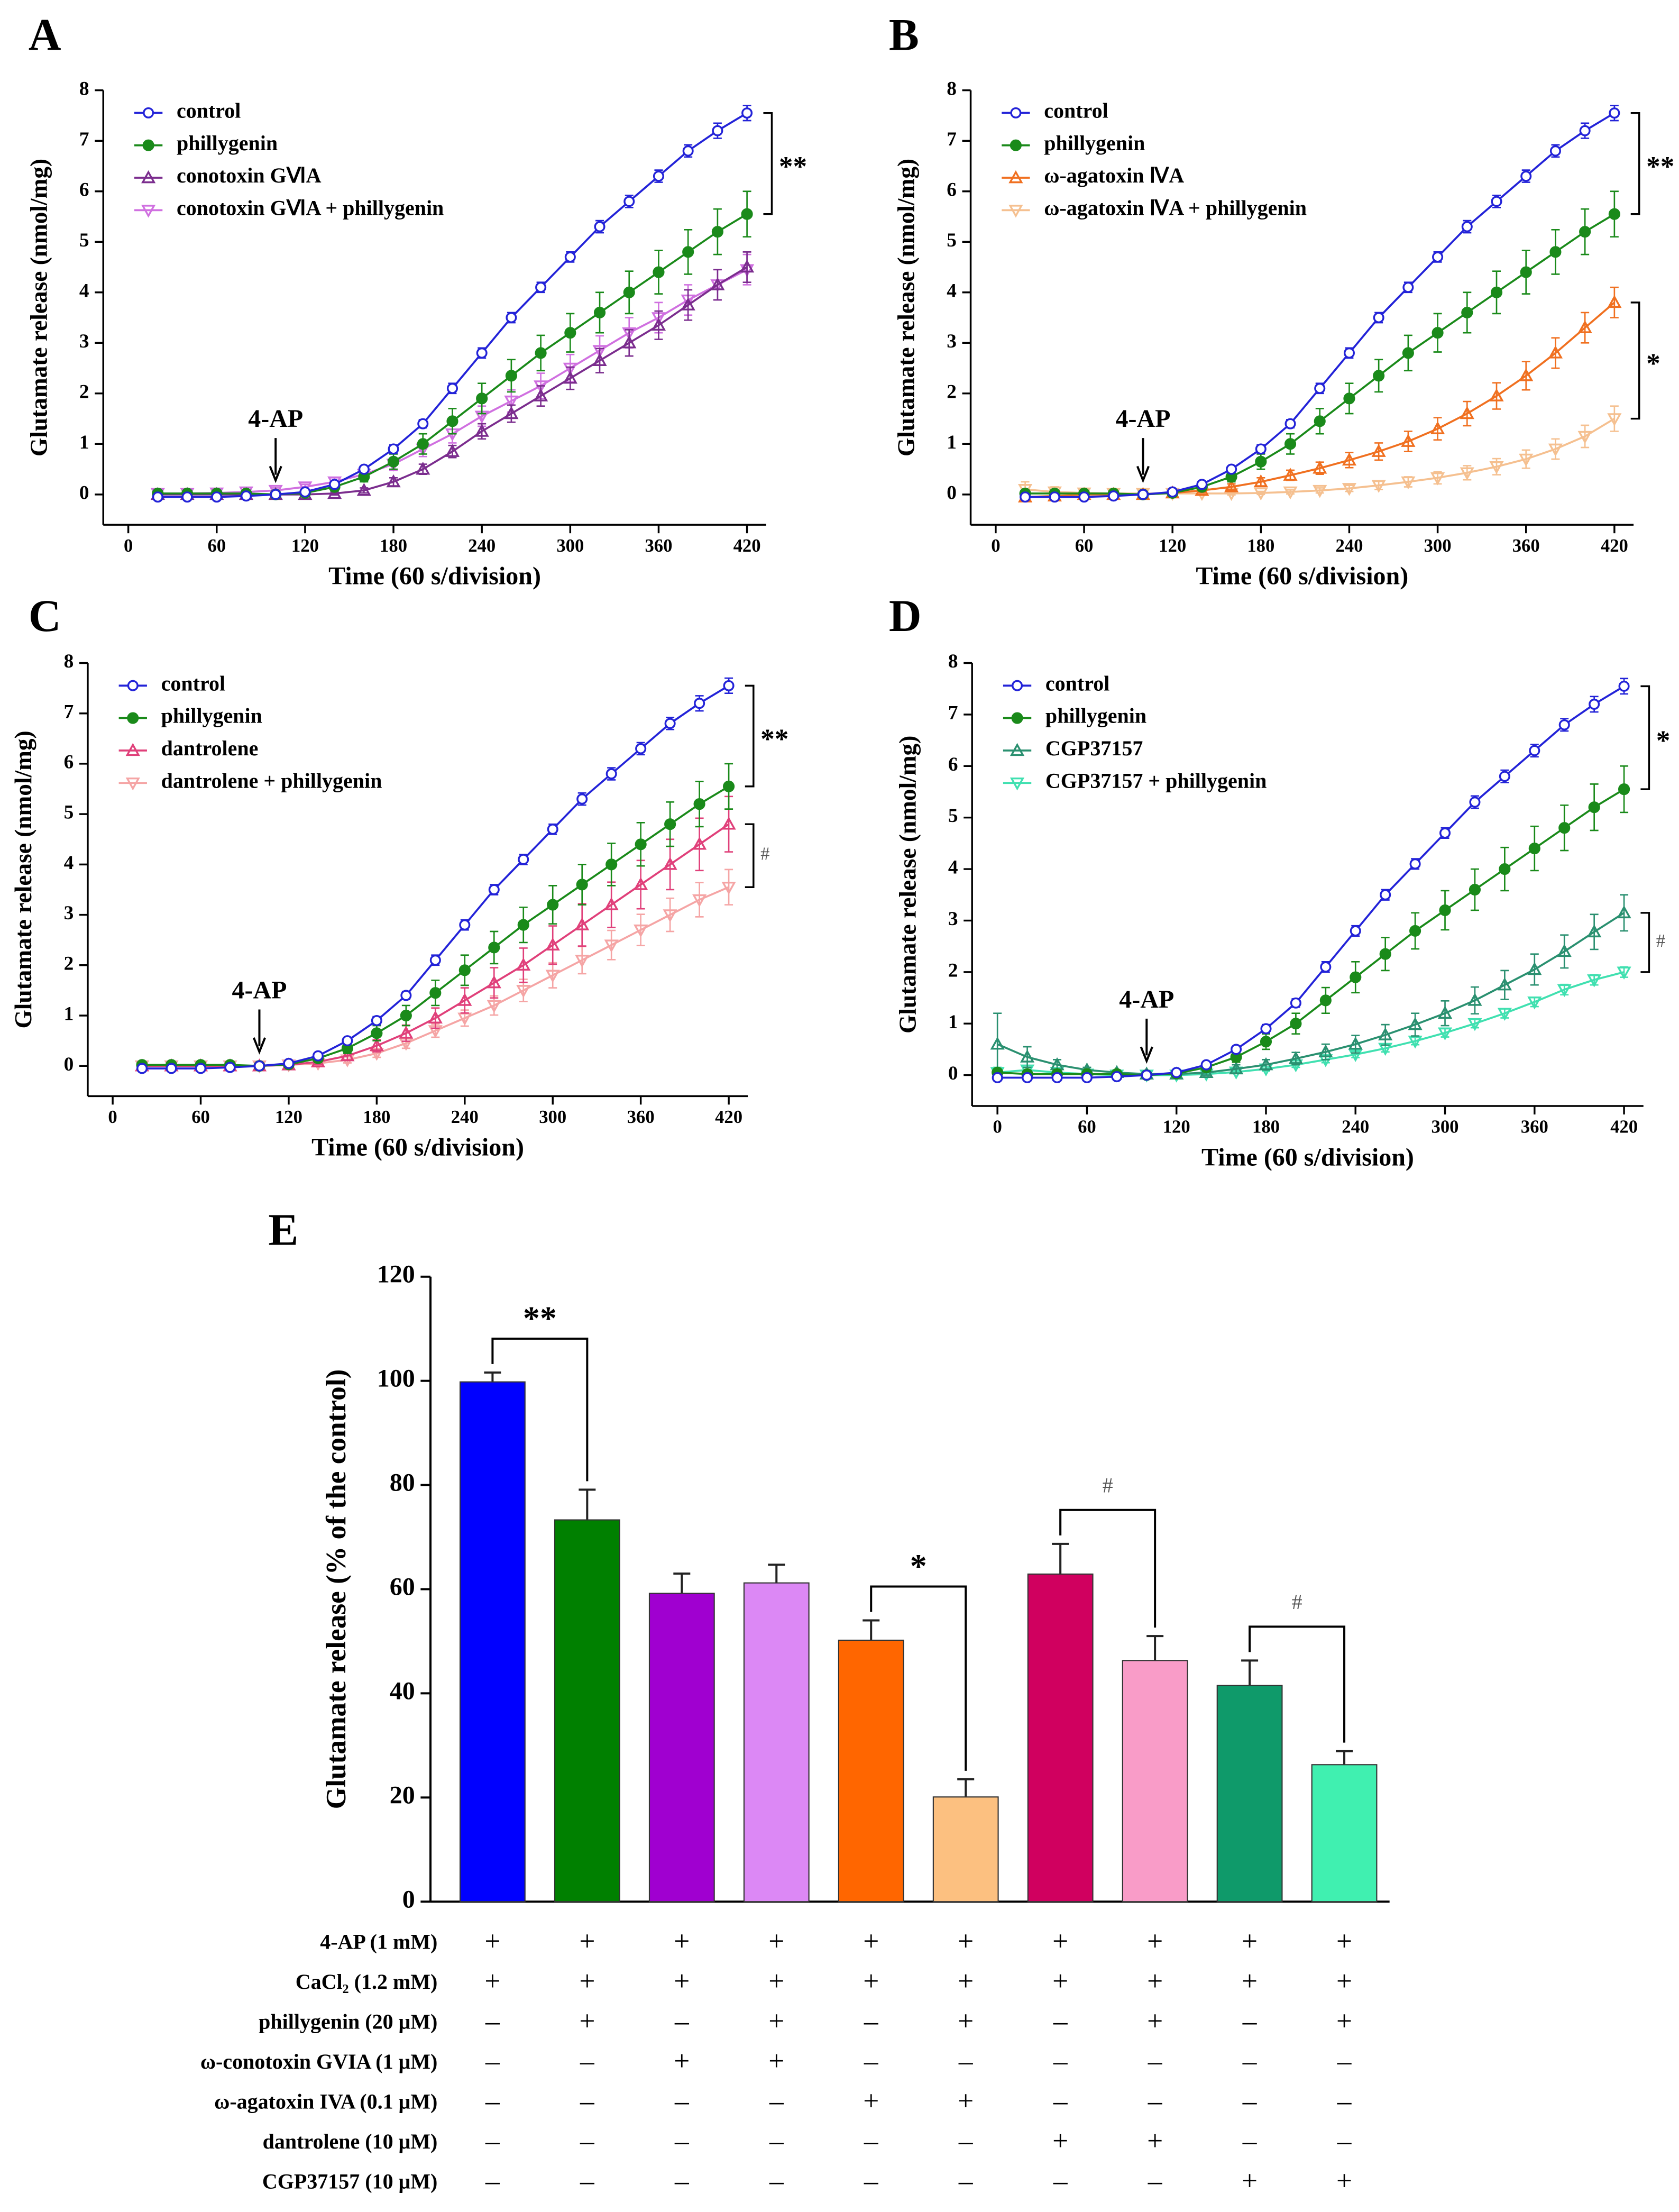 This screenshot has width=1679, height=2212. What do you see at coordinates (747, 546) in the screenshot?
I see `x-tick-label: 420` at bounding box center [747, 546].